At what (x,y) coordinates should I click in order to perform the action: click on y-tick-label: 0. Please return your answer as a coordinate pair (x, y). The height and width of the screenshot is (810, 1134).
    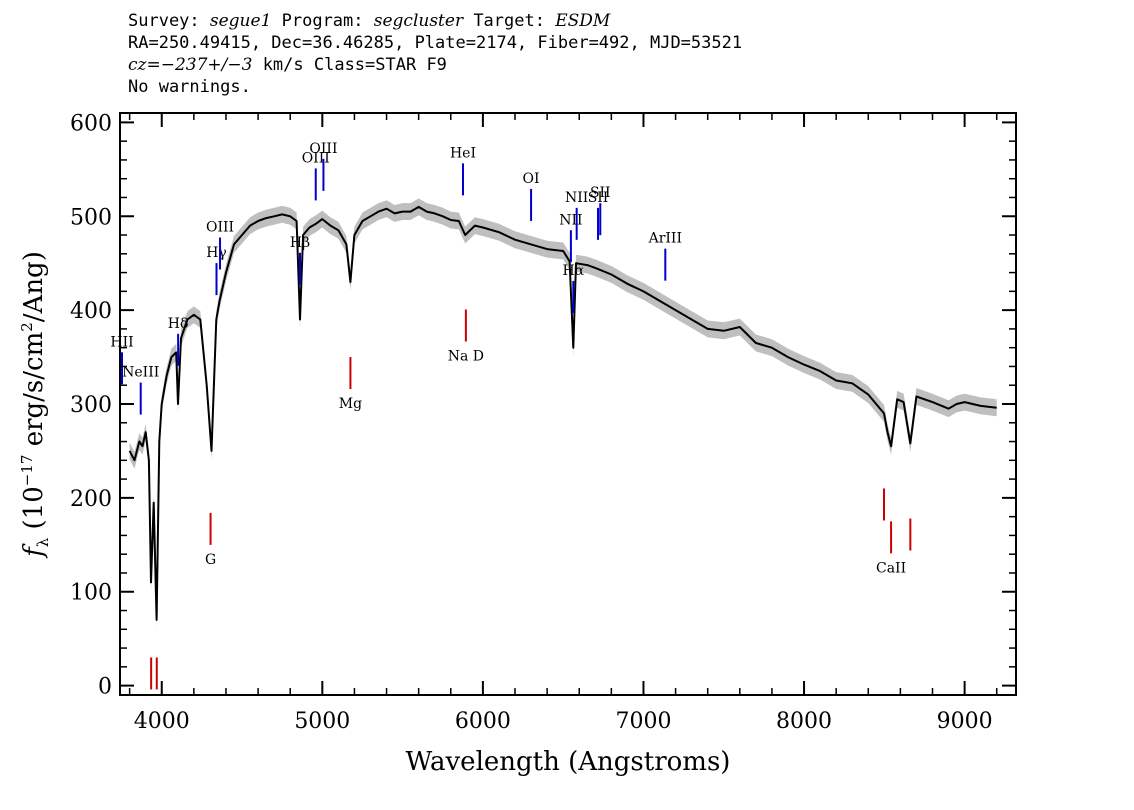
    Looking at the image, I should click on (105, 687).